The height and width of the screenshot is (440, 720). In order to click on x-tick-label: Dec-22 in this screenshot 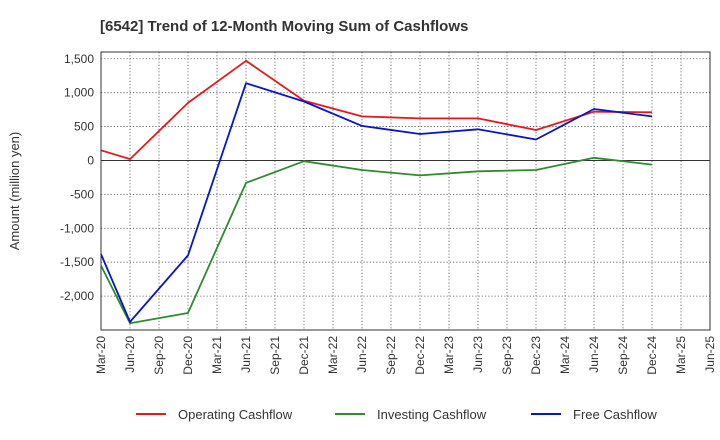, I will do `click(420, 355)`.